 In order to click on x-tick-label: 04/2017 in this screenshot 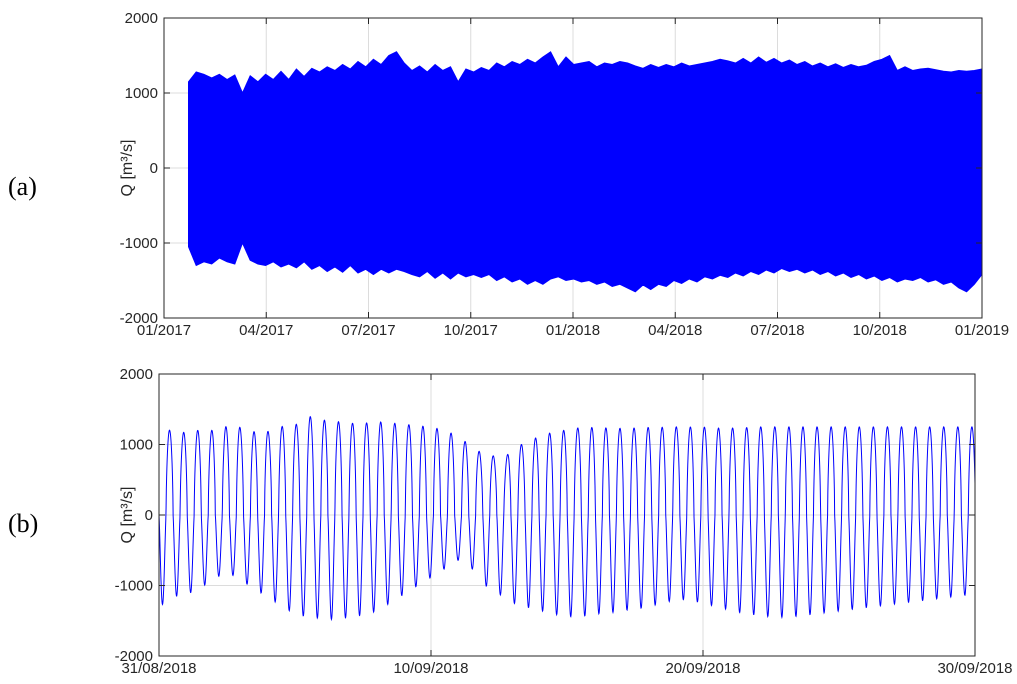, I will do `click(266, 330)`.